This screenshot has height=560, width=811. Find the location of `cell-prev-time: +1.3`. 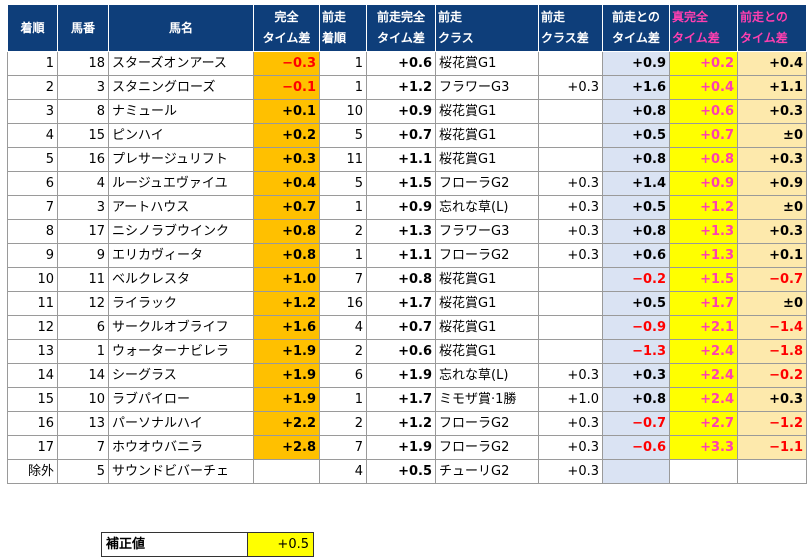

cell-prev-time: +1.3 is located at coordinates (401, 231).